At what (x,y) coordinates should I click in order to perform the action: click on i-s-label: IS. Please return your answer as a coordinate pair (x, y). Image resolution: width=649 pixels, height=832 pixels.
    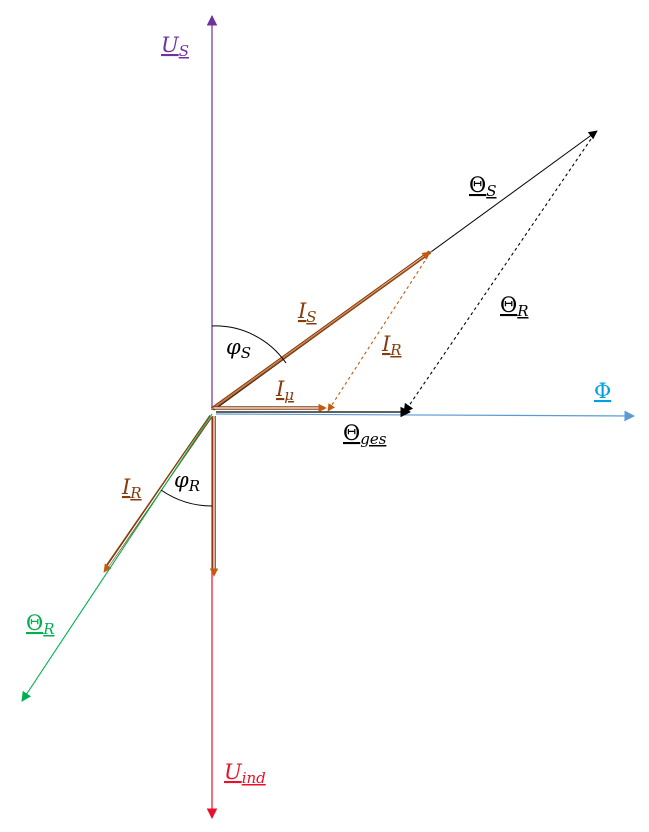
    Looking at the image, I should click on (307, 312).